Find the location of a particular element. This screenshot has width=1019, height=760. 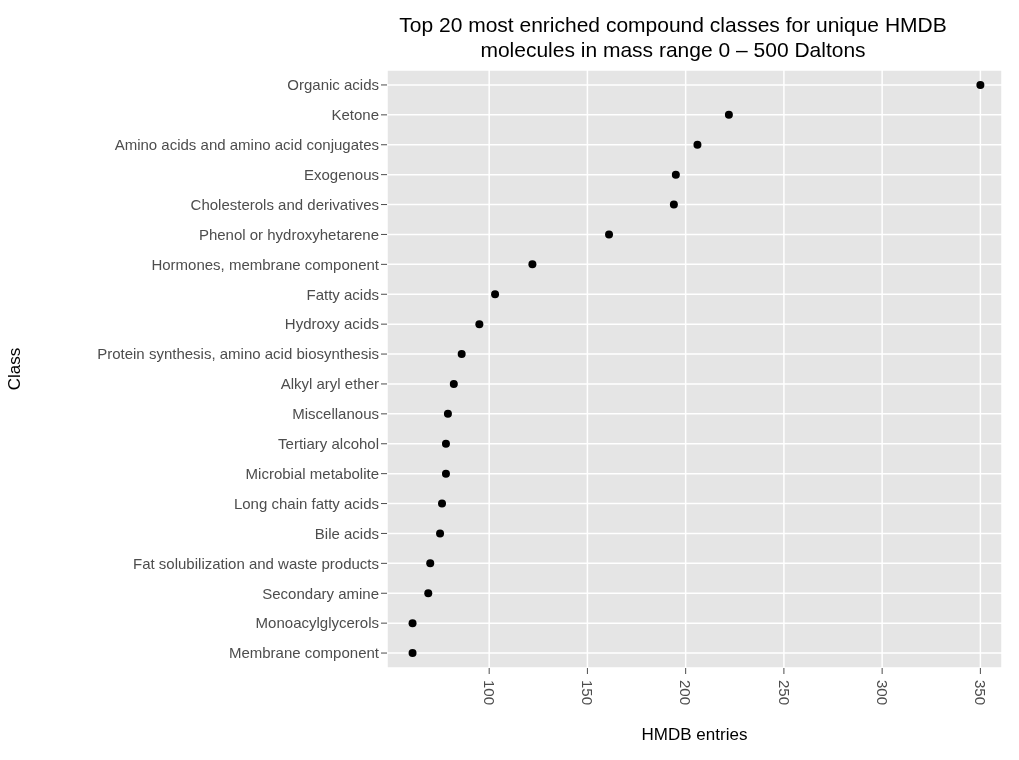

x-axis-title: HMDB entries is located at coordinates (694, 734).